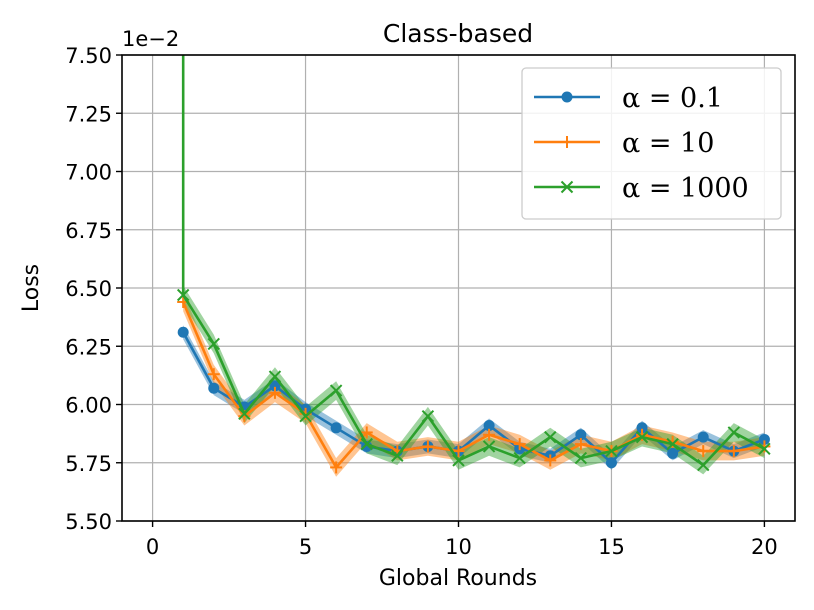  What do you see at coordinates (672, 98) in the screenshot?
I see `legend-label: α = 0.1` at bounding box center [672, 98].